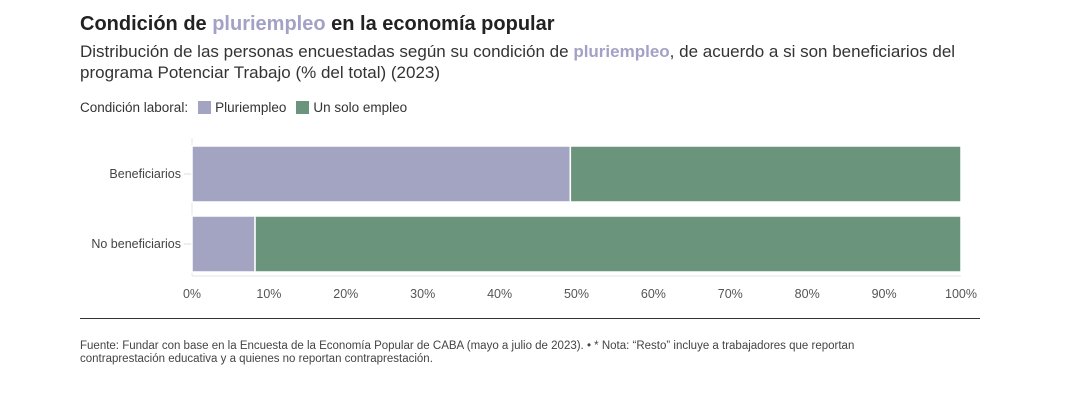  I want to click on x-tick-label: 20%, so click(345, 294).